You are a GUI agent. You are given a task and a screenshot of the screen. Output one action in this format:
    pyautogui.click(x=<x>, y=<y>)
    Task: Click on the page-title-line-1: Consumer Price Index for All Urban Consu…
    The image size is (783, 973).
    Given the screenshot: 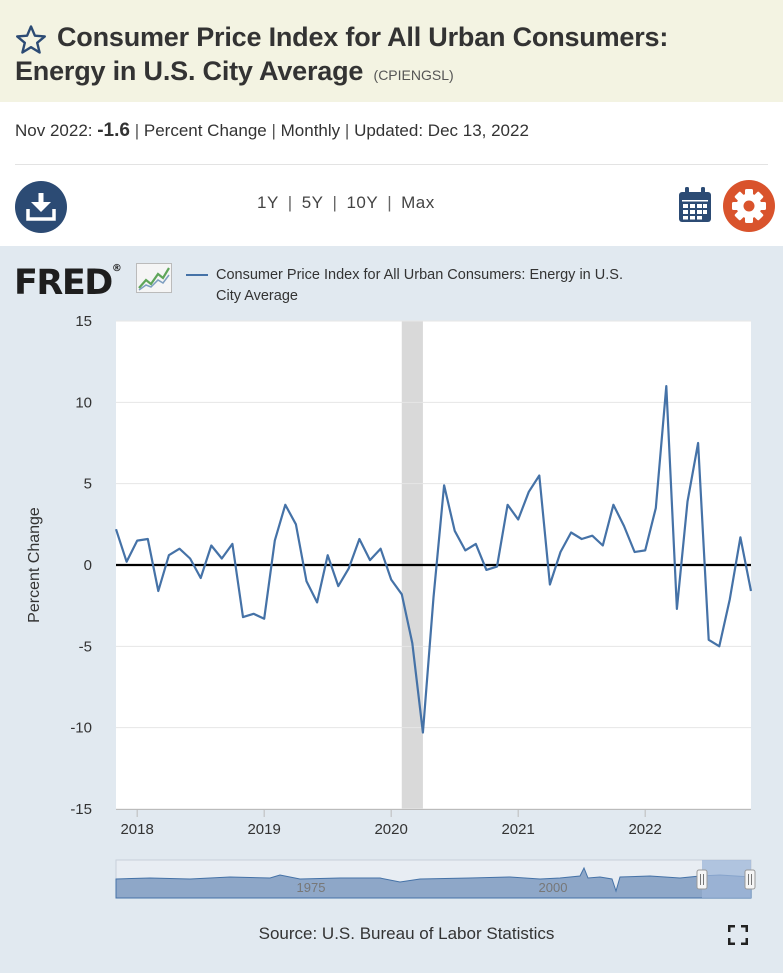 What is the action you would take?
    pyautogui.click(x=363, y=37)
    